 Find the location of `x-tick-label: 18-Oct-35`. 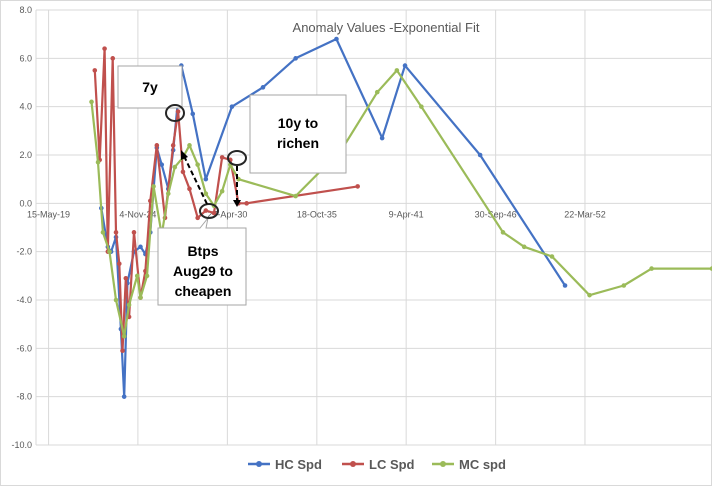

x-tick-label: 18-Oct-35 is located at coordinates (317, 214).